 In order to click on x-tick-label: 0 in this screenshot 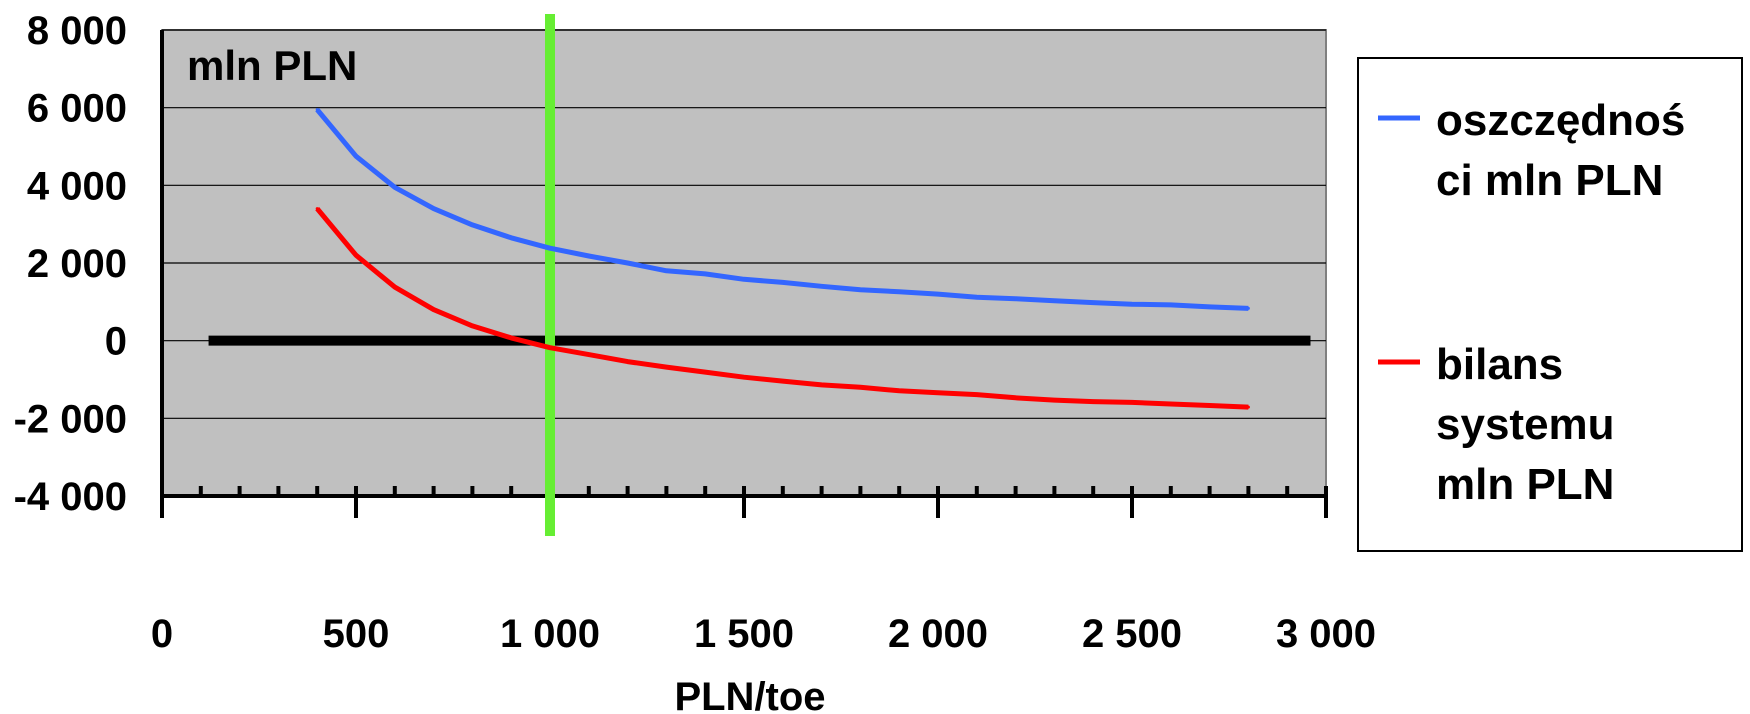, I will do `click(162, 634)`.